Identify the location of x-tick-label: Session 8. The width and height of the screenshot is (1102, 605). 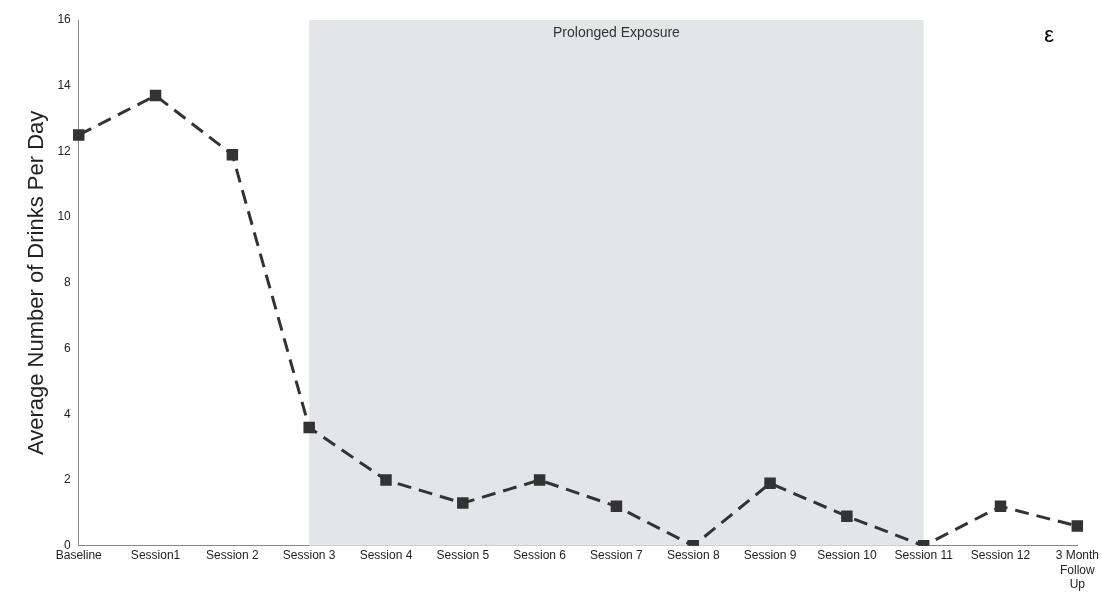
(693, 555).